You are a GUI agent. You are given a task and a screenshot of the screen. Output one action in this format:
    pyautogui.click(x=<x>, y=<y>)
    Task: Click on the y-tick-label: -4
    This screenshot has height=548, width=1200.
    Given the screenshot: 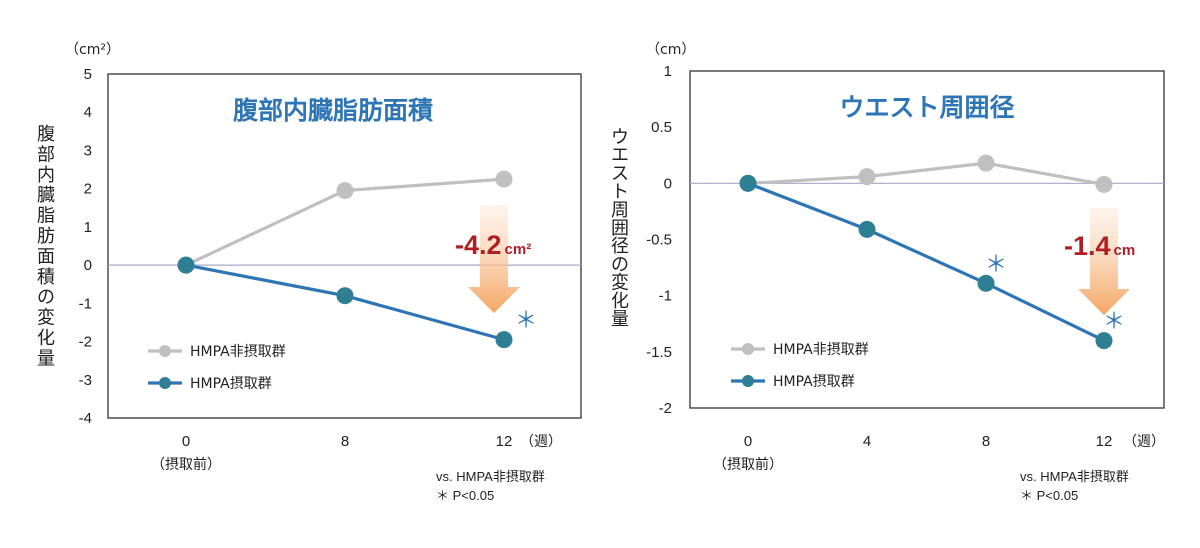 What is the action you would take?
    pyautogui.click(x=85, y=418)
    